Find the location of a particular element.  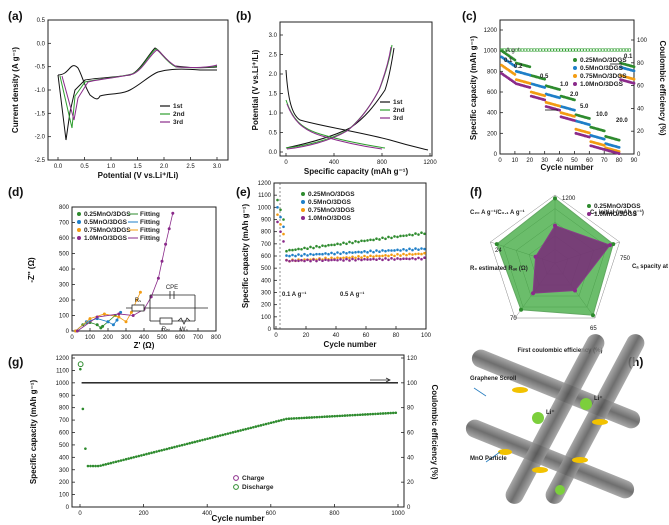

g-ytick-label: 800 is located at coordinates (64, 409).